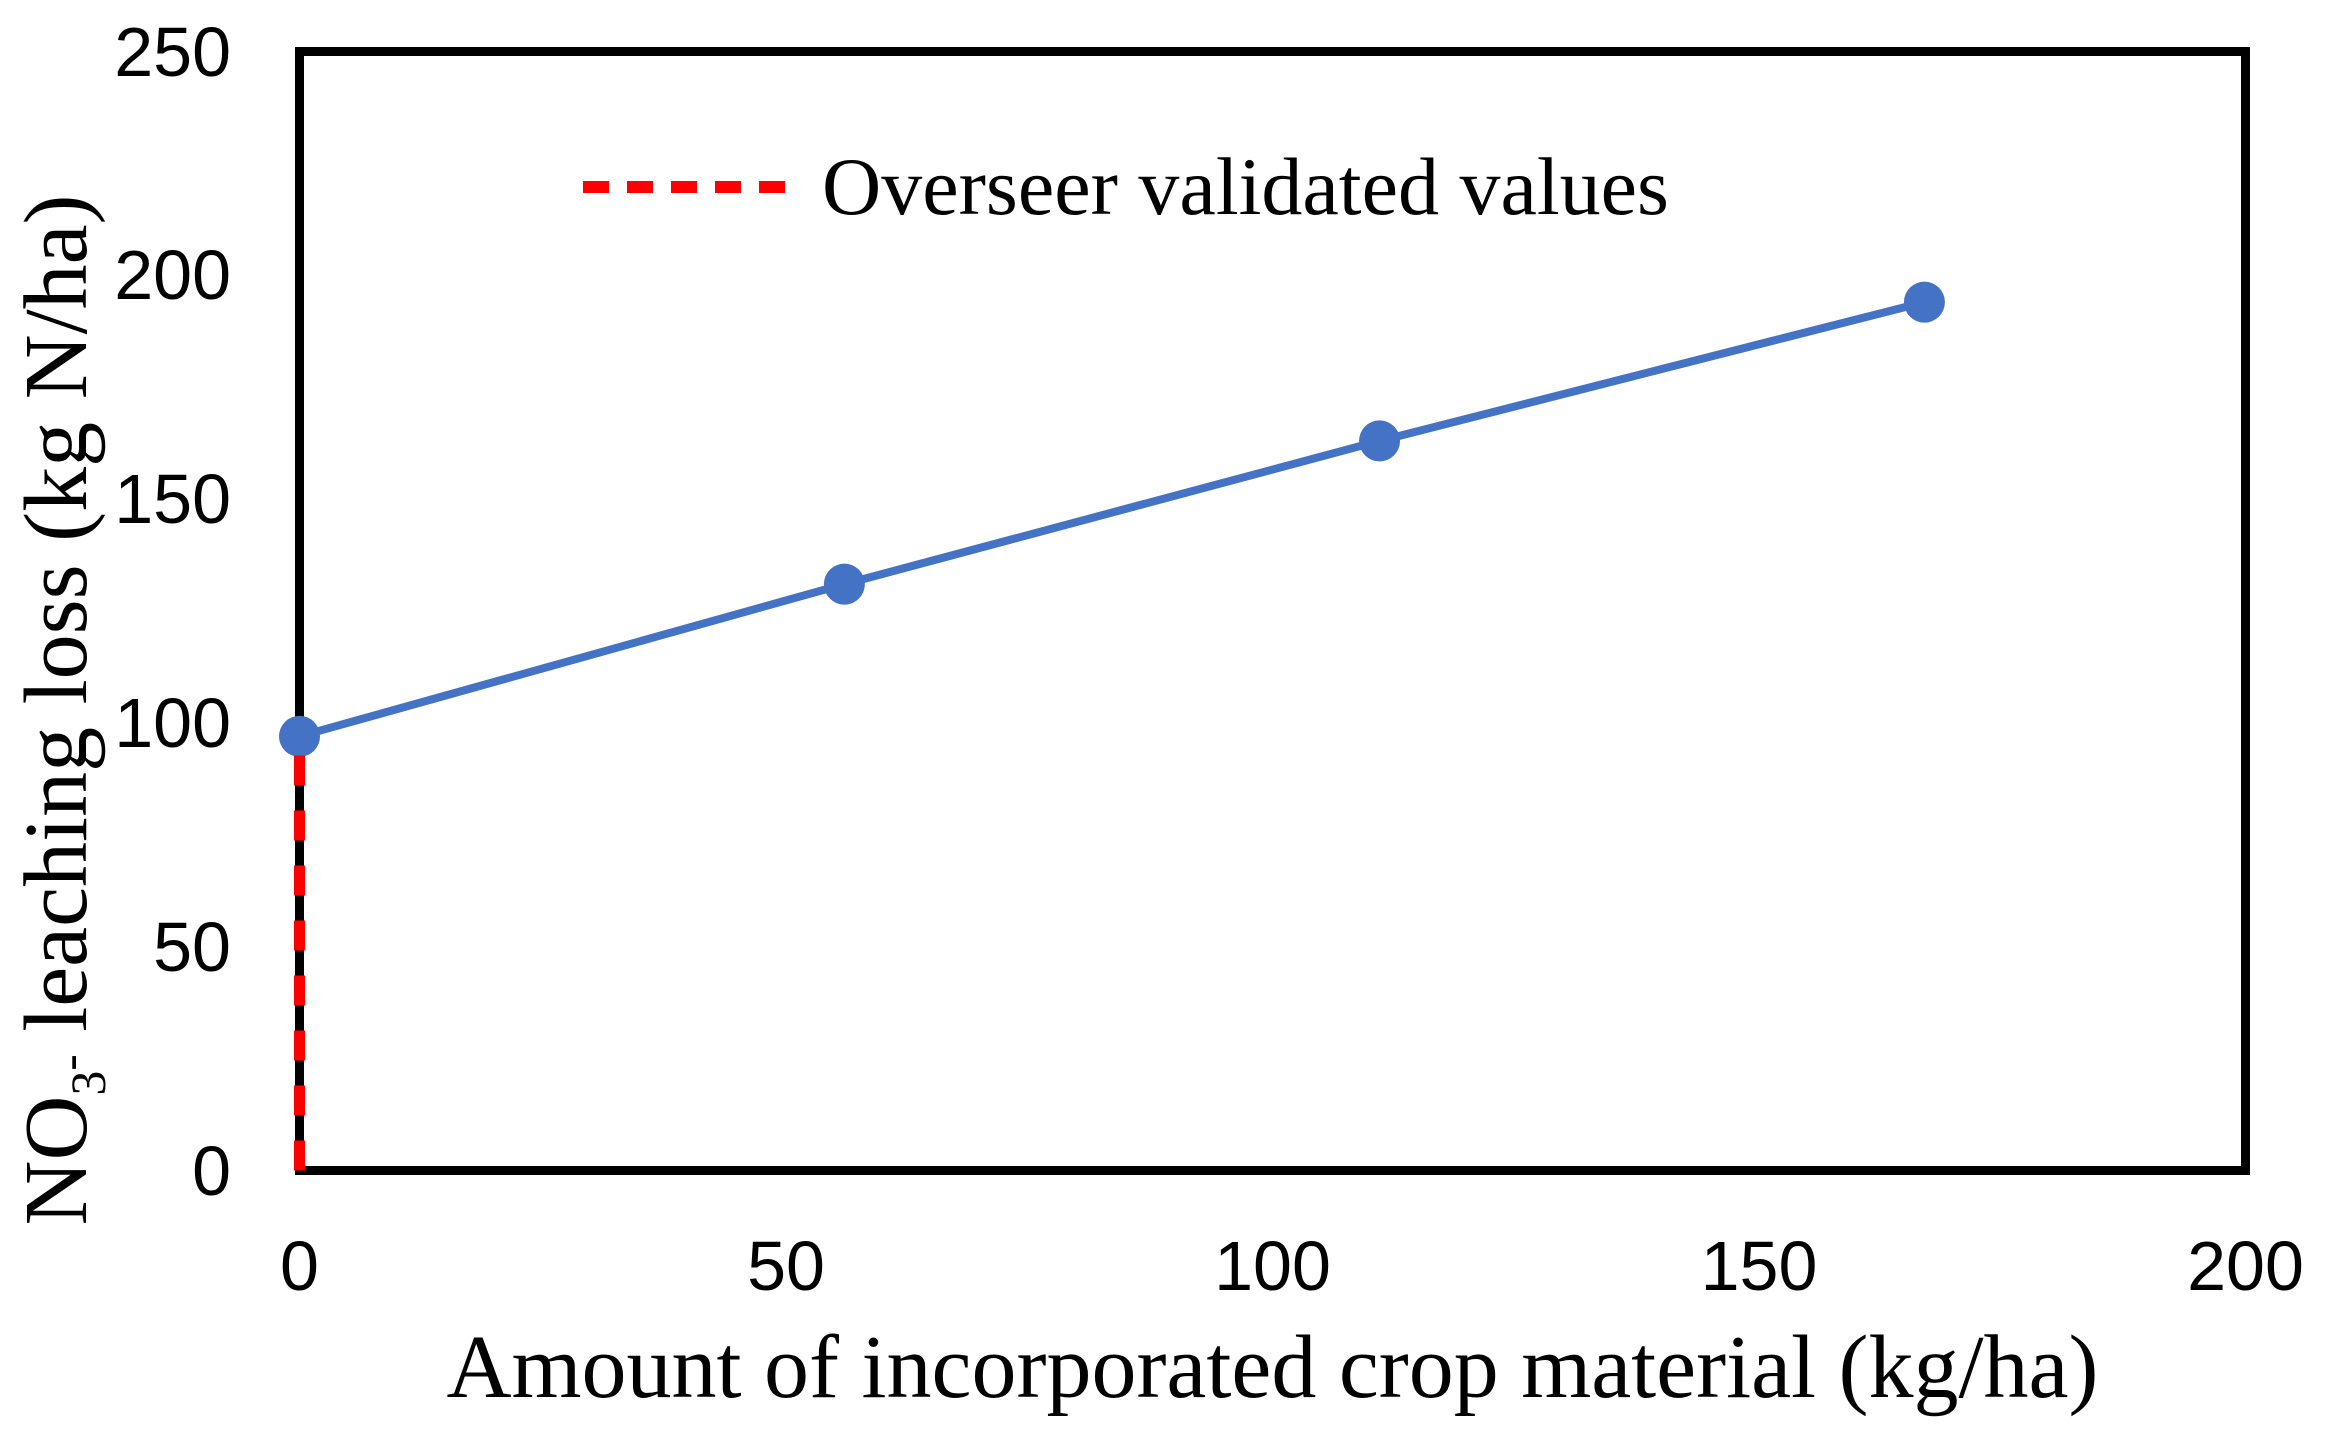 Image resolution: width=2325 pixels, height=1435 pixels. I want to click on y-axis-title-superscript: -, so click(69, 1062).